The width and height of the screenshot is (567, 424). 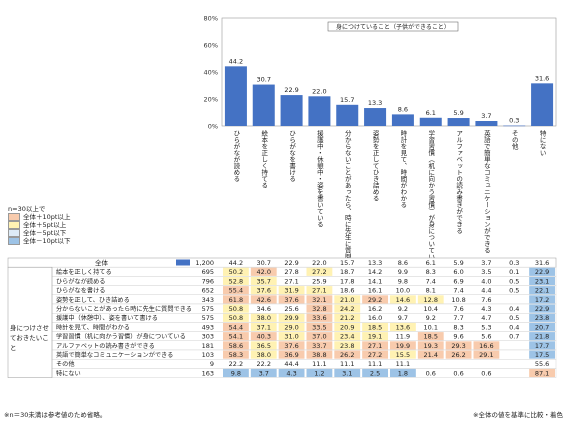 What do you see at coordinates (486, 309) in the screenshot?
I see `cell-value: 4.3` at bounding box center [486, 309].